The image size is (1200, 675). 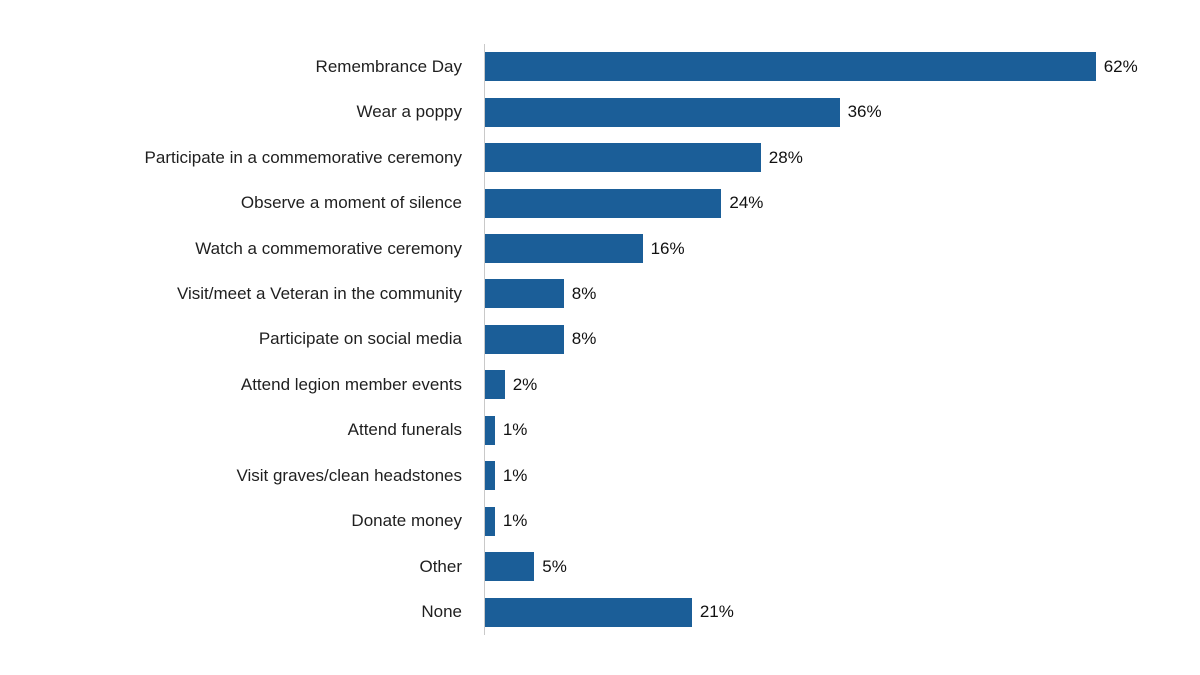 I want to click on value-label: 28%, so click(x=785, y=157).